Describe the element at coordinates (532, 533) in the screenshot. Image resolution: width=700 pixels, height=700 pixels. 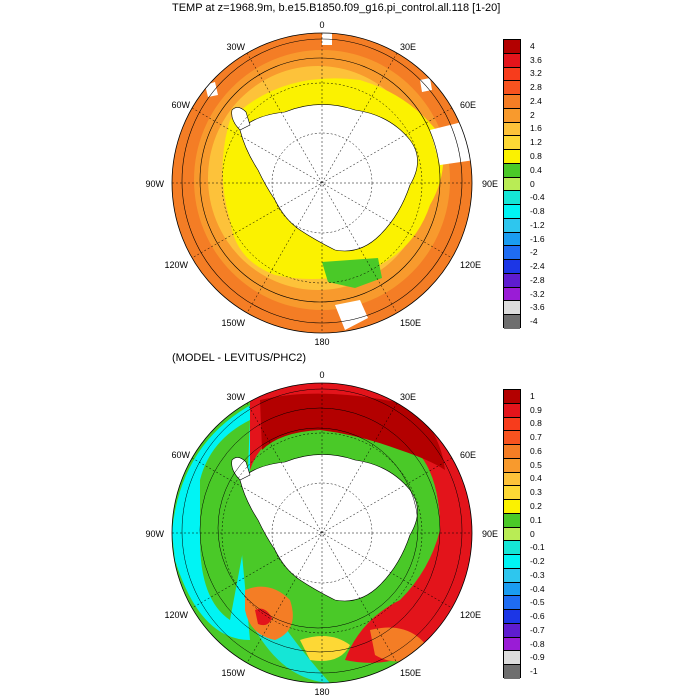
I see `colorbar-label: 0` at that location.